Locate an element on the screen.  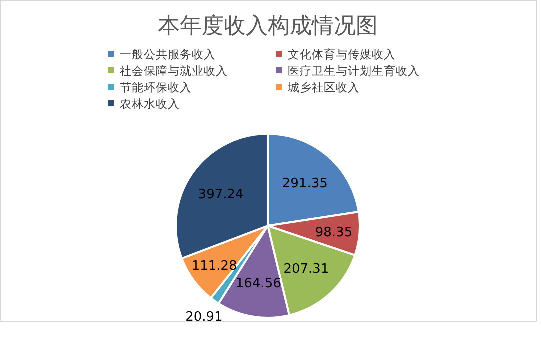
chart-title: 本年度收入构成情况图 is located at coordinates (268, 26).